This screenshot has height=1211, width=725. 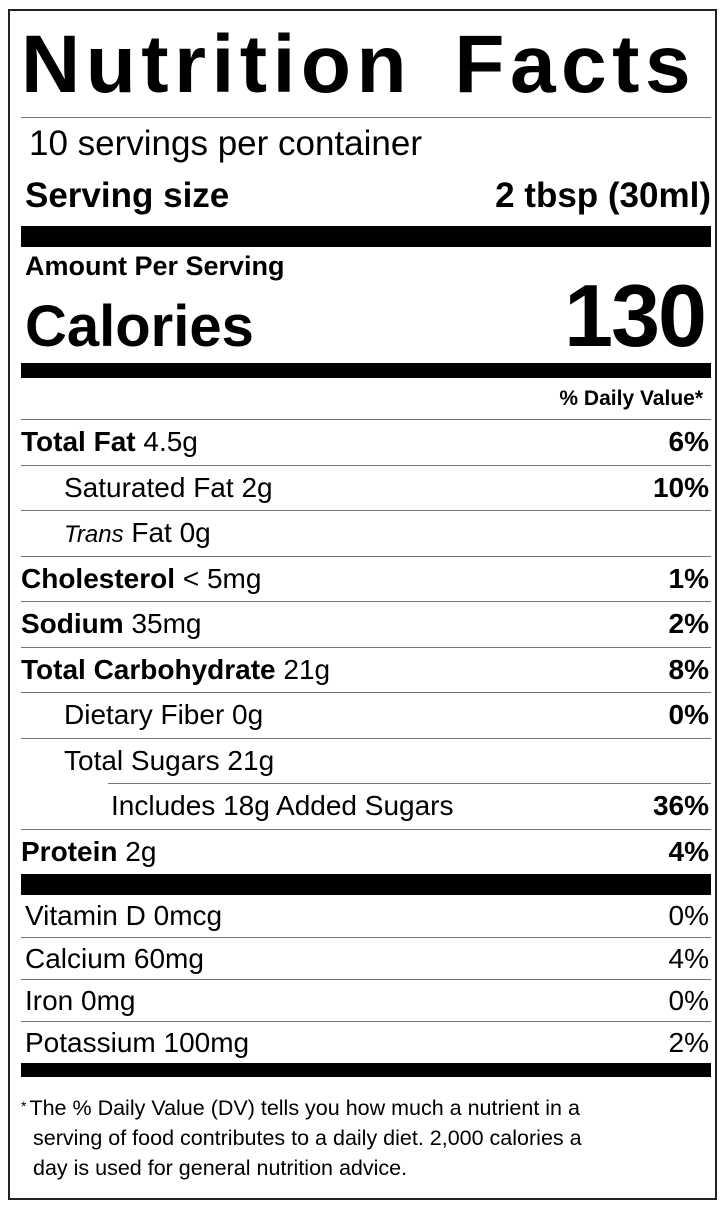 What do you see at coordinates (127, 195) in the screenshot?
I see `serving-size-label: Serving size` at bounding box center [127, 195].